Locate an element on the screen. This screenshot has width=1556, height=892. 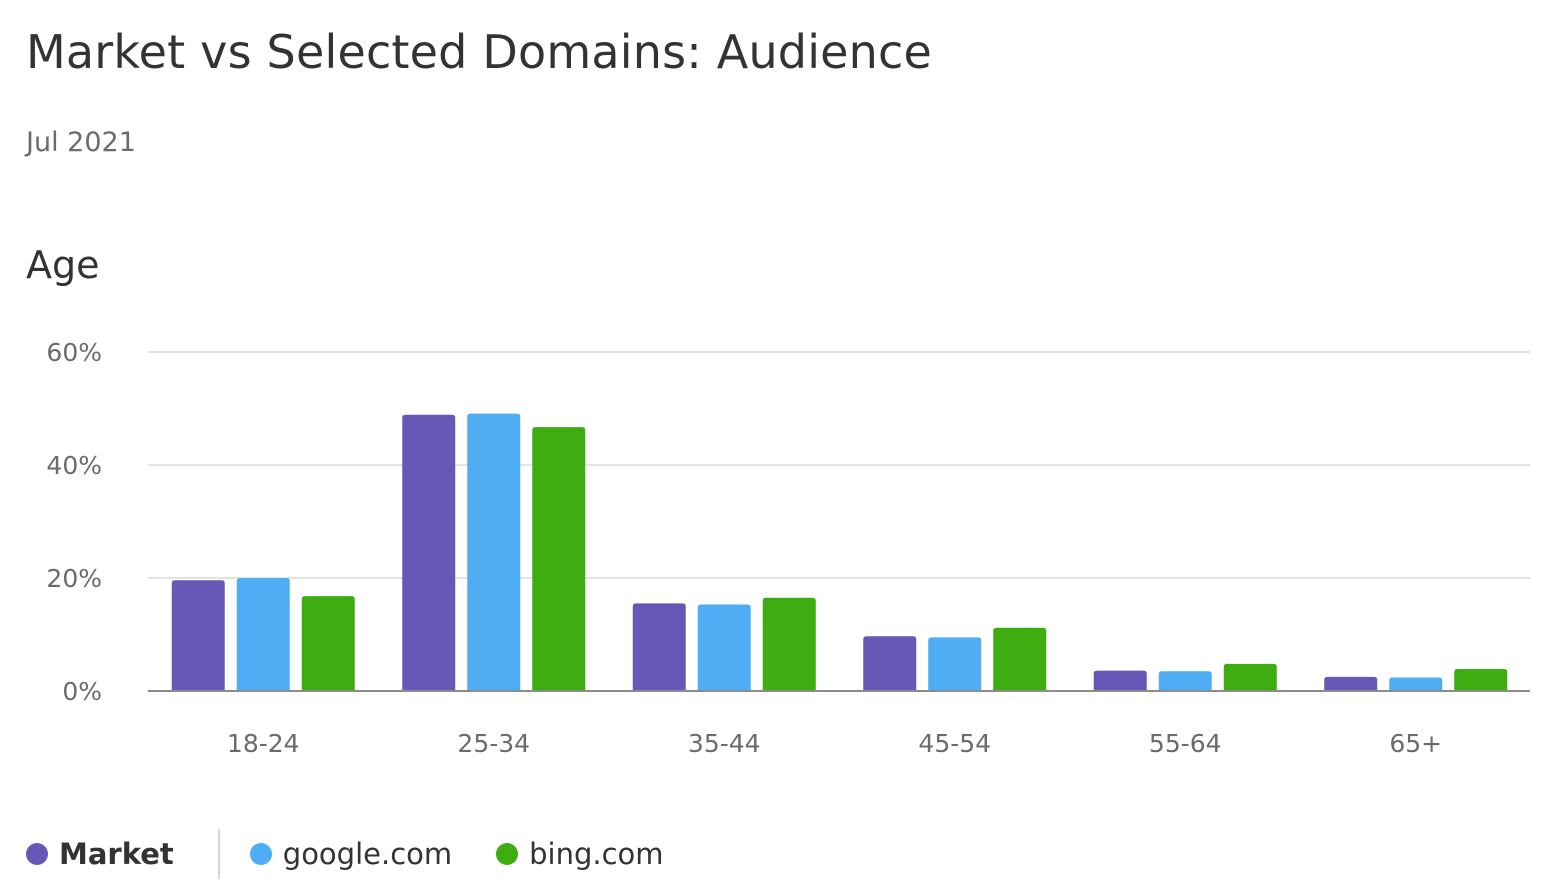
legend-item-bing: bing.com is located at coordinates (580, 854).